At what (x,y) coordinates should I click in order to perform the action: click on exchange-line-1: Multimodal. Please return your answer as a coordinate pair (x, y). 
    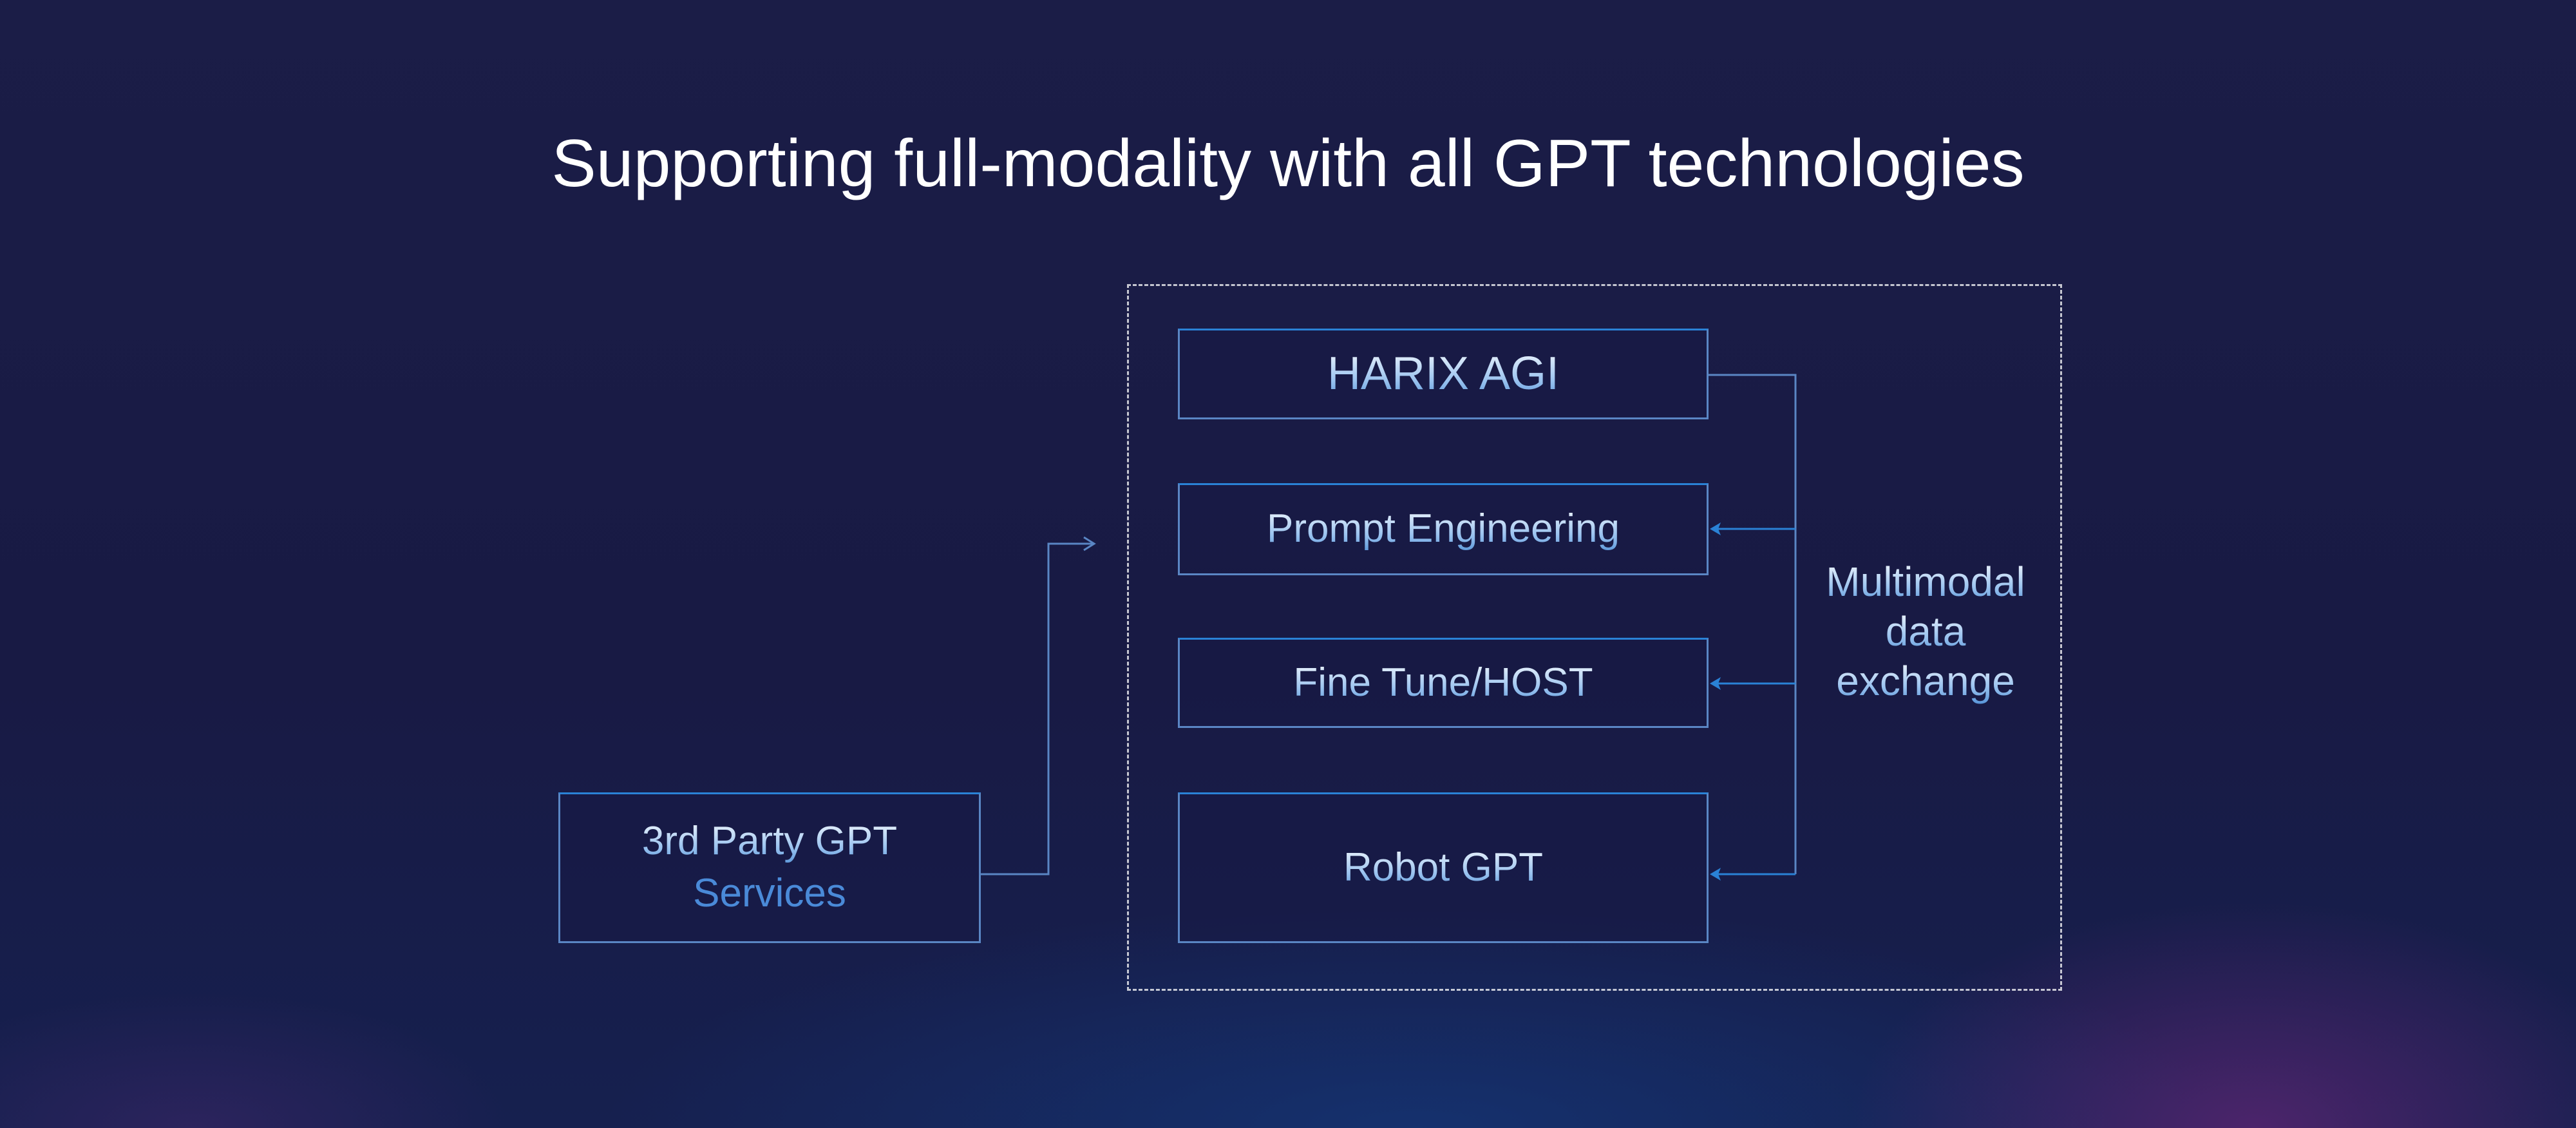
    Looking at the image, I should click on (1925, 582).